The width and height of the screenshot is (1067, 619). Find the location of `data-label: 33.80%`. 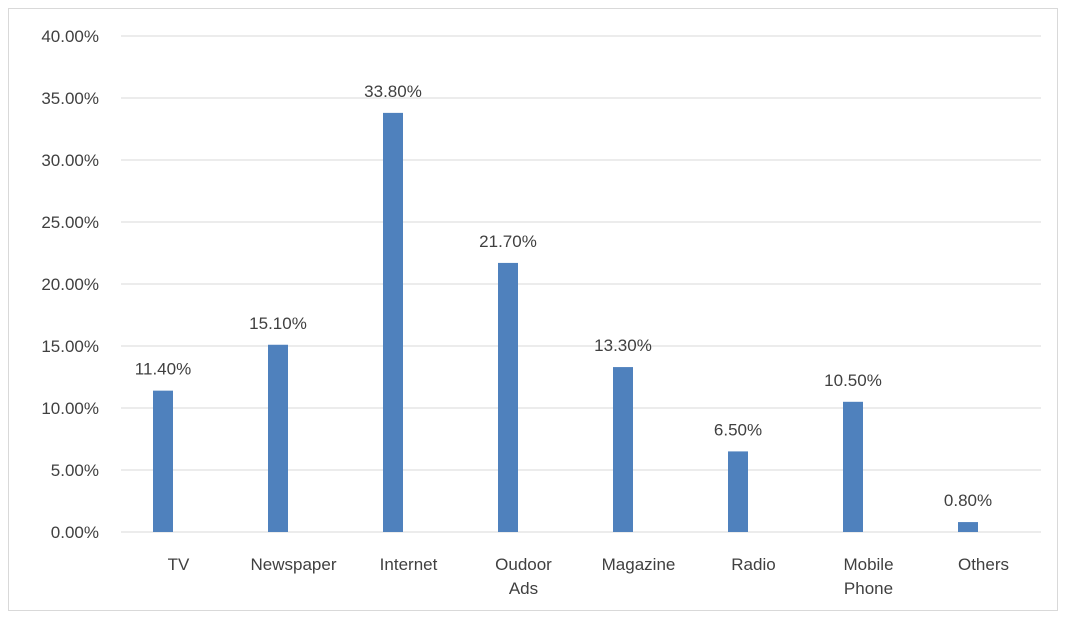

data-label: 33.80% is located at coordinates (393, 91).